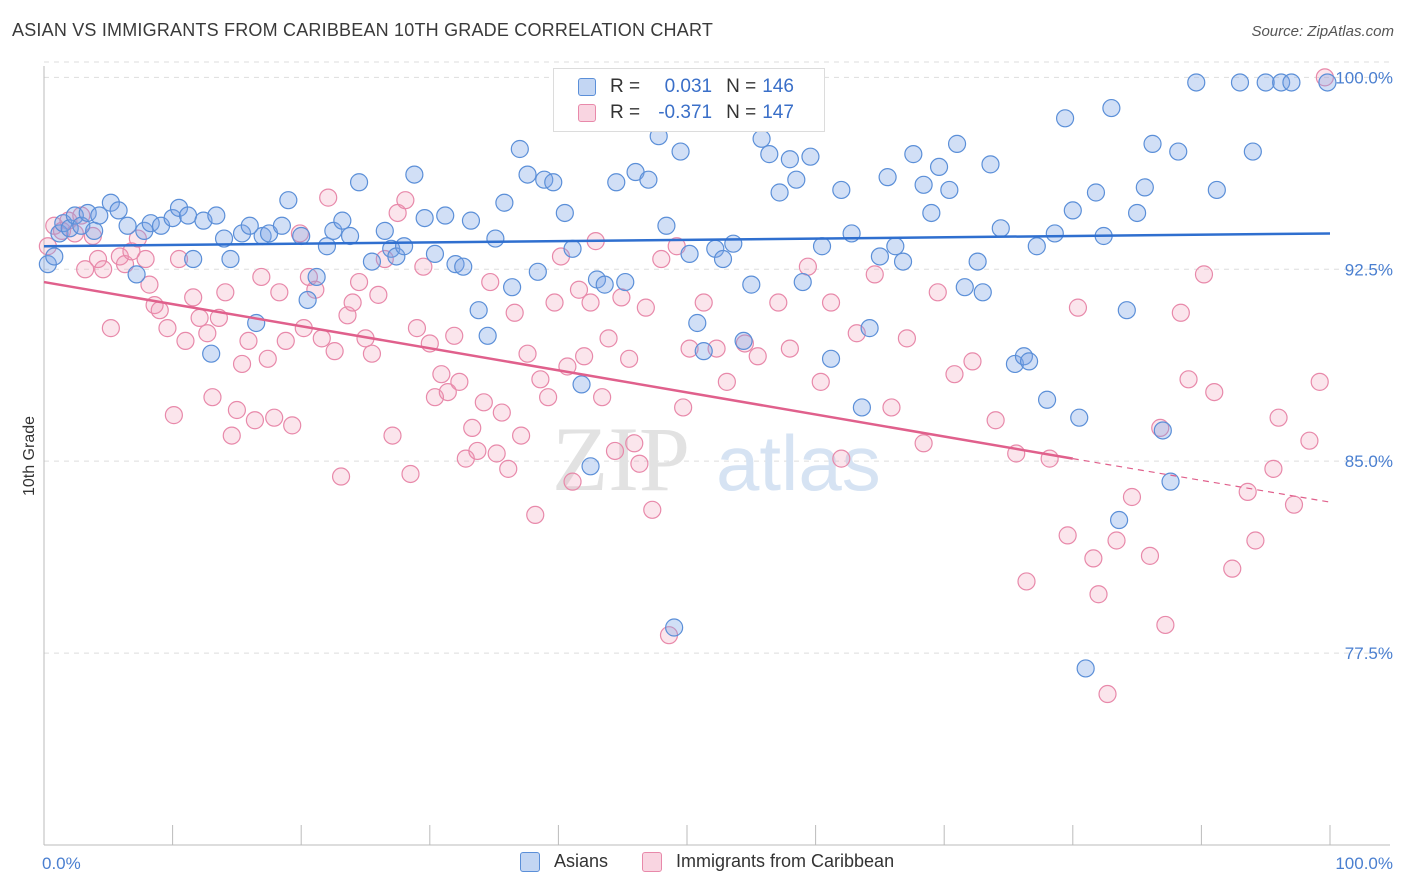 The image size is (1406, 892). What do you see at coordinates (1364, 77) in the screenshot?
I see `y-tick-label: 100.0%` at bounding box center [1364, 77].